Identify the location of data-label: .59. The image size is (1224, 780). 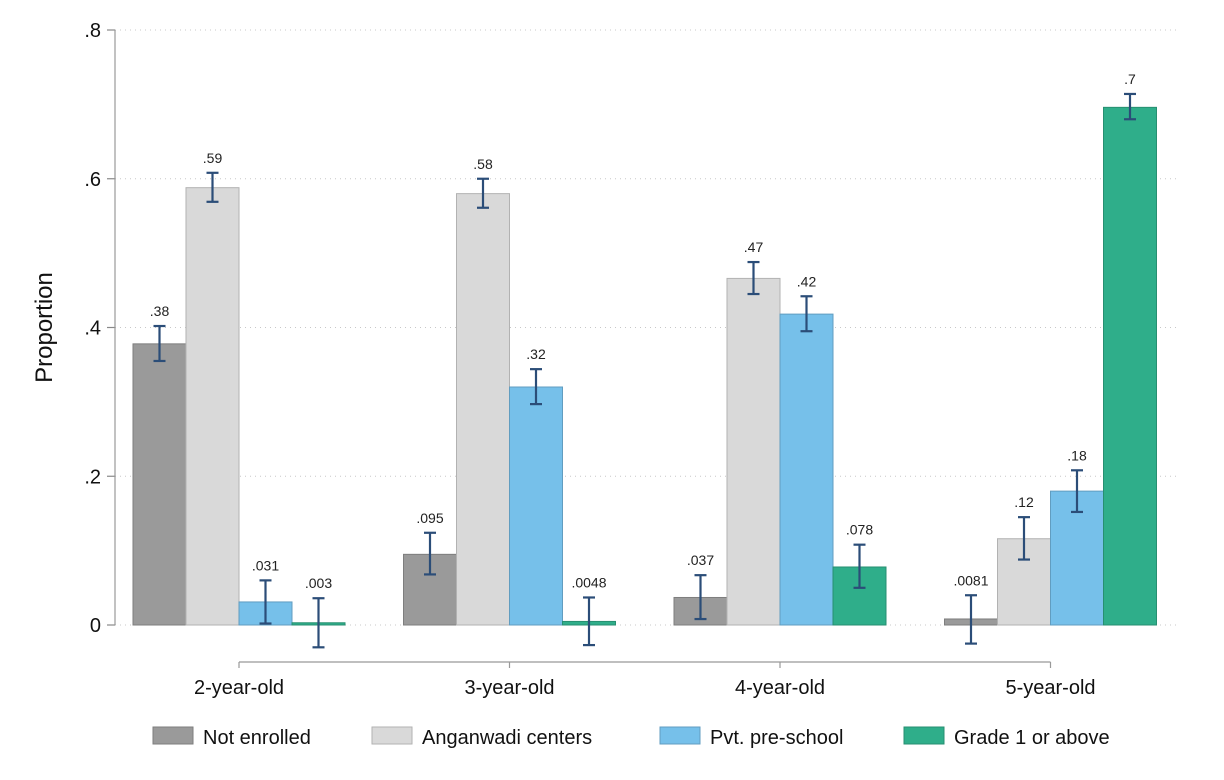
(213, 158).